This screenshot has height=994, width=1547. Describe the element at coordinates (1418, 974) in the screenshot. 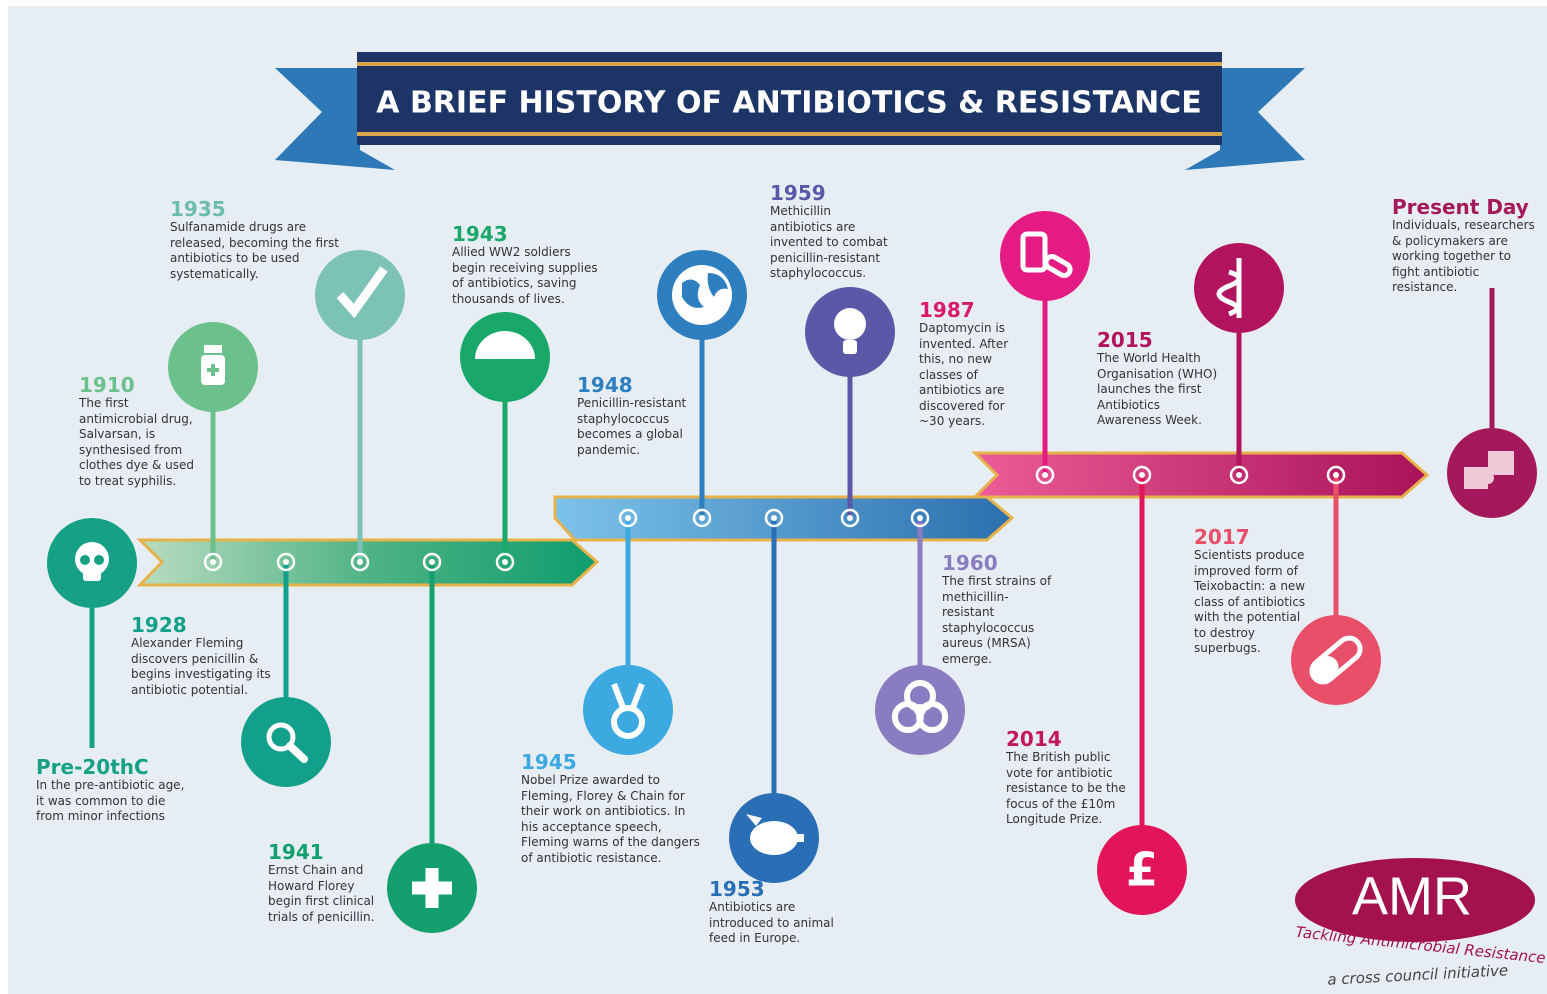

I see `logo-subline: a cross council initiative` at that location.